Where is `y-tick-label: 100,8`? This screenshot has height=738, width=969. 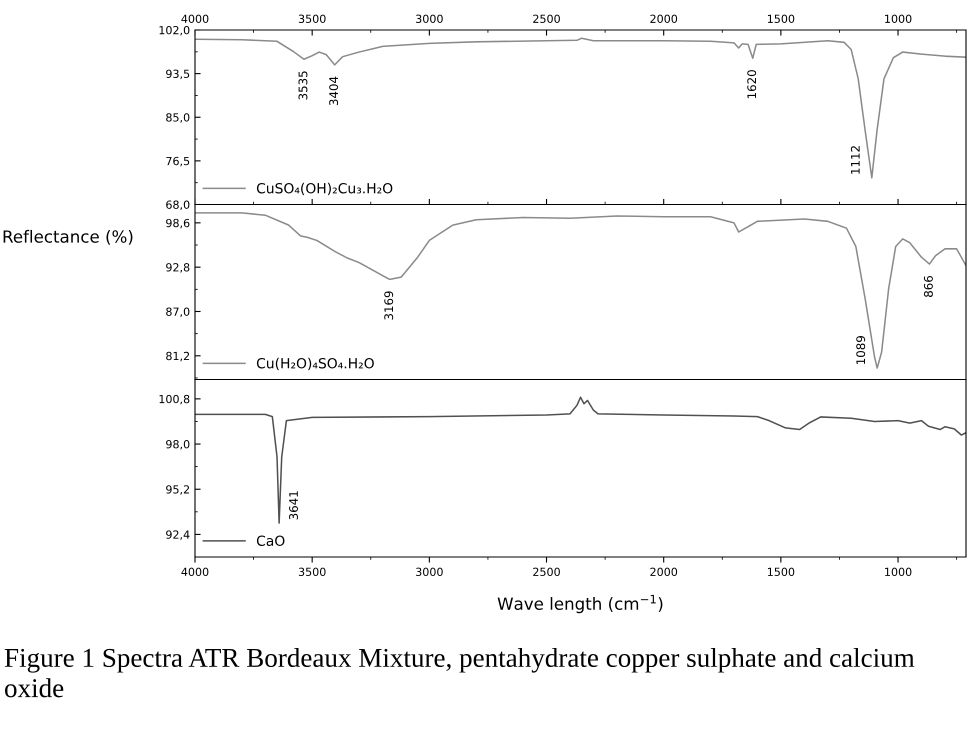
y-tick-label: 100,8 is located at coordinates (175, 399).